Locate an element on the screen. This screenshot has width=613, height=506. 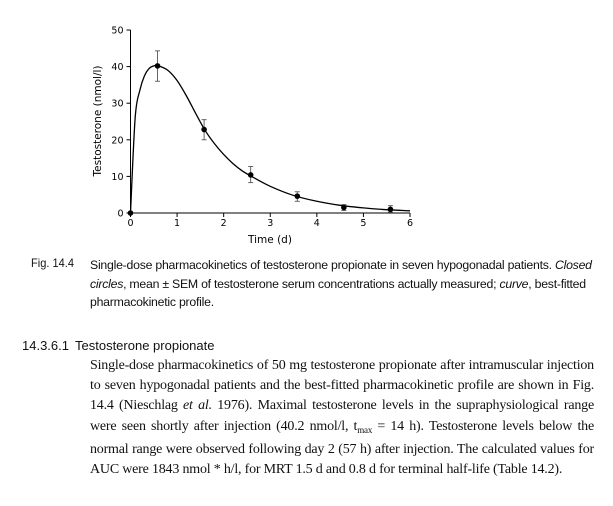
x-axis-label: Time (d) is located at coordinates (269, 240).